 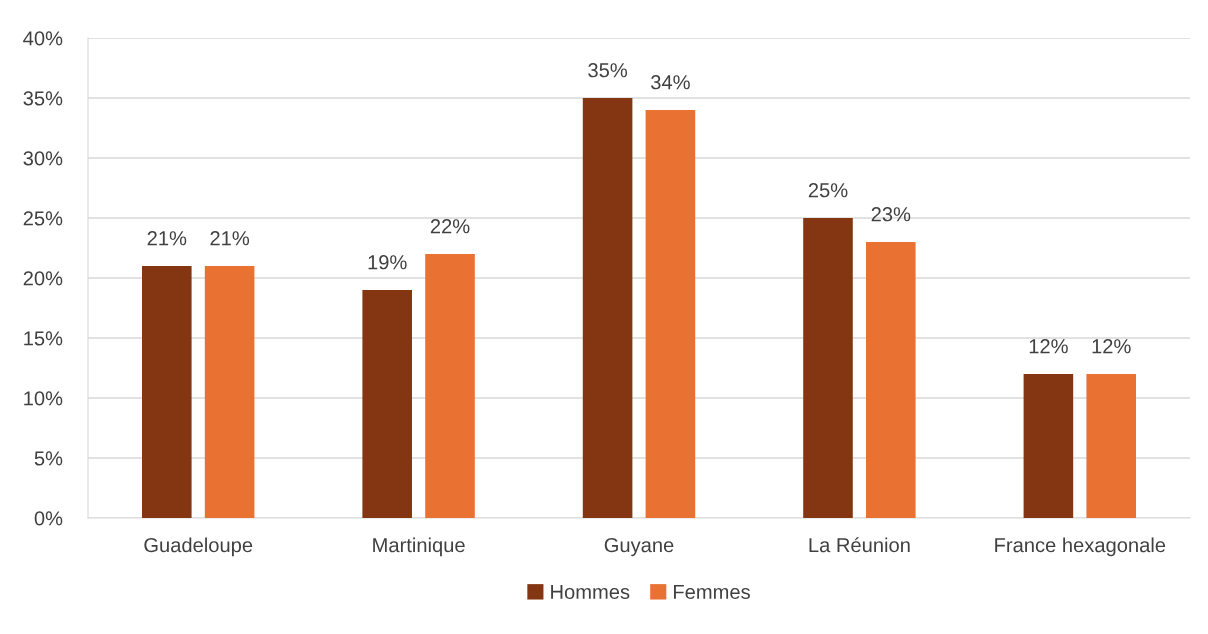 I want to click on legend-label: Hommes, so click(x=590, y=592).